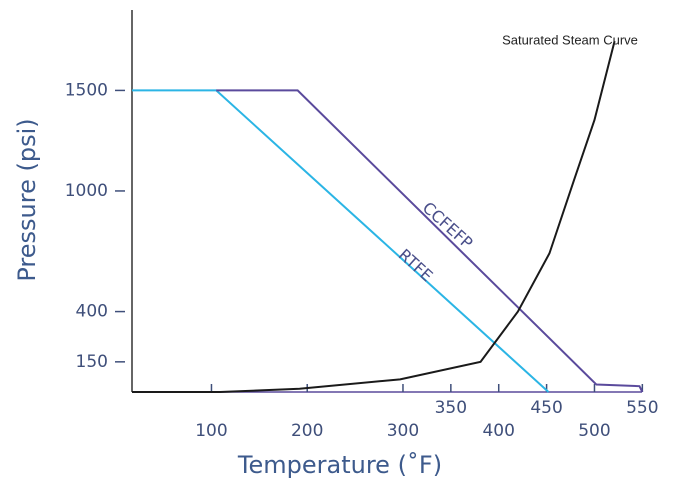  I want to click on annotation: RTFE, so click(416, 265).